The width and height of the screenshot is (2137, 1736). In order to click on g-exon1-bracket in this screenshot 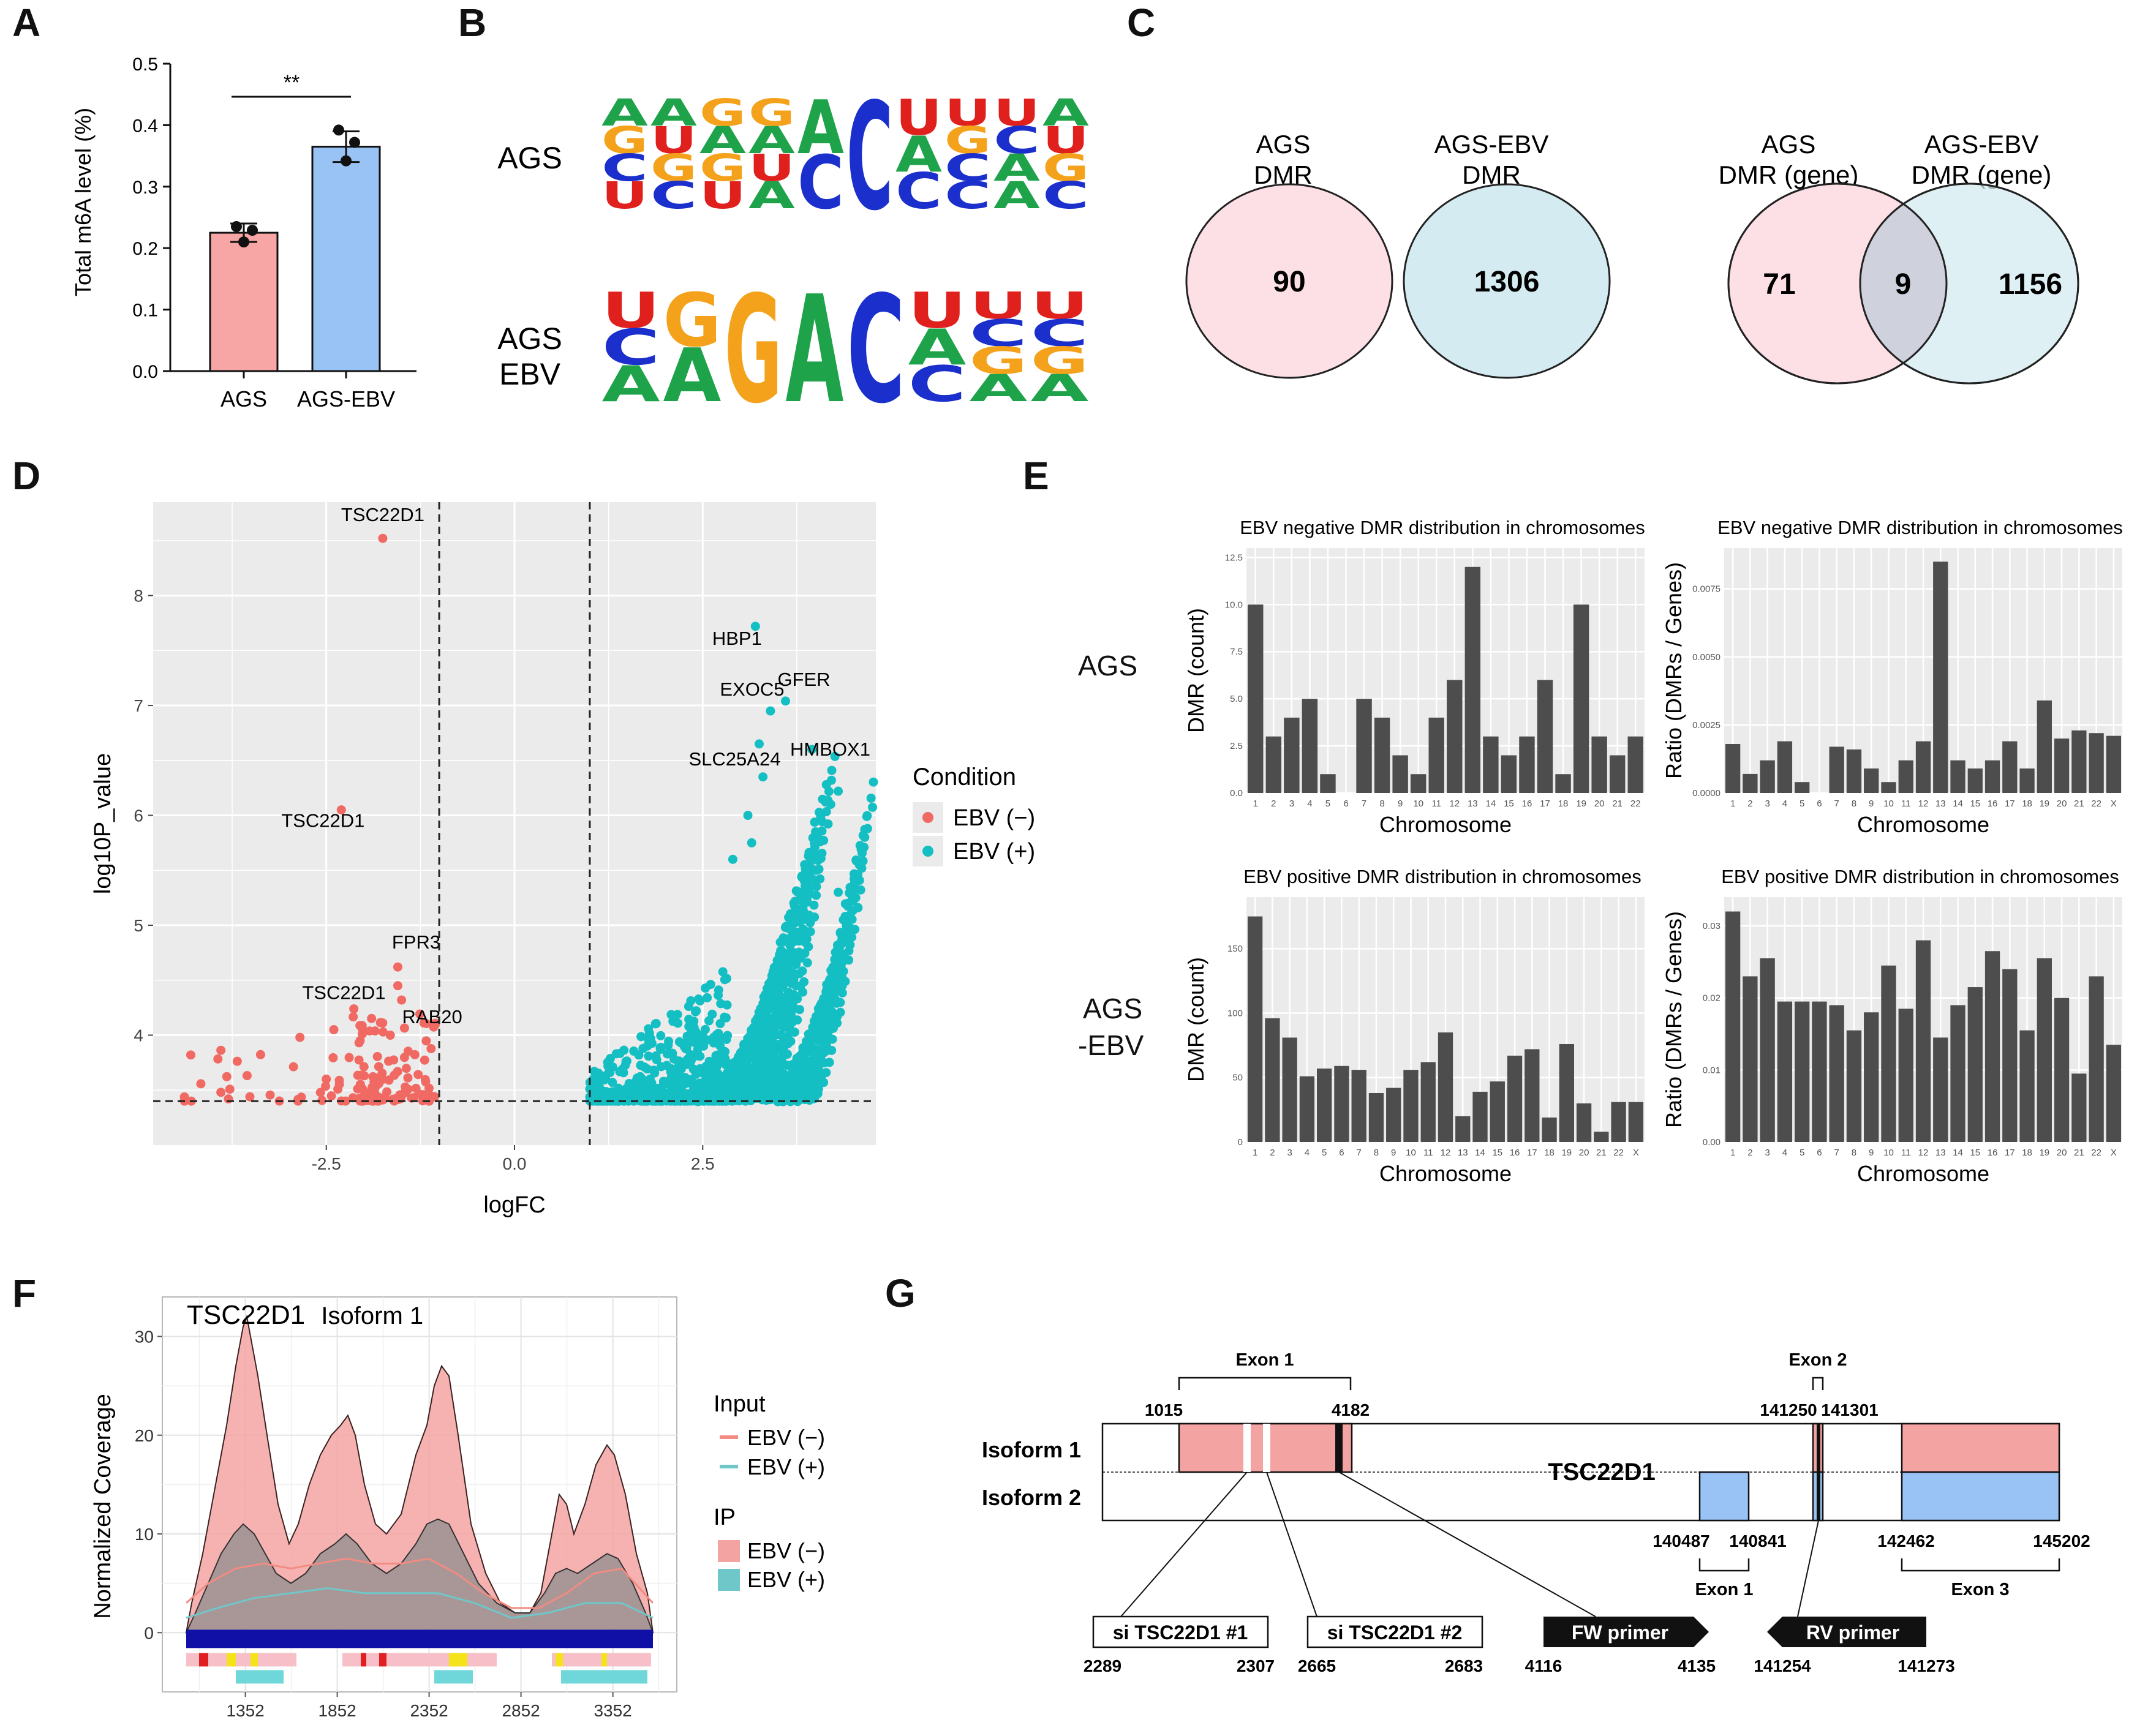, I will do `click(1265, 1383)`.